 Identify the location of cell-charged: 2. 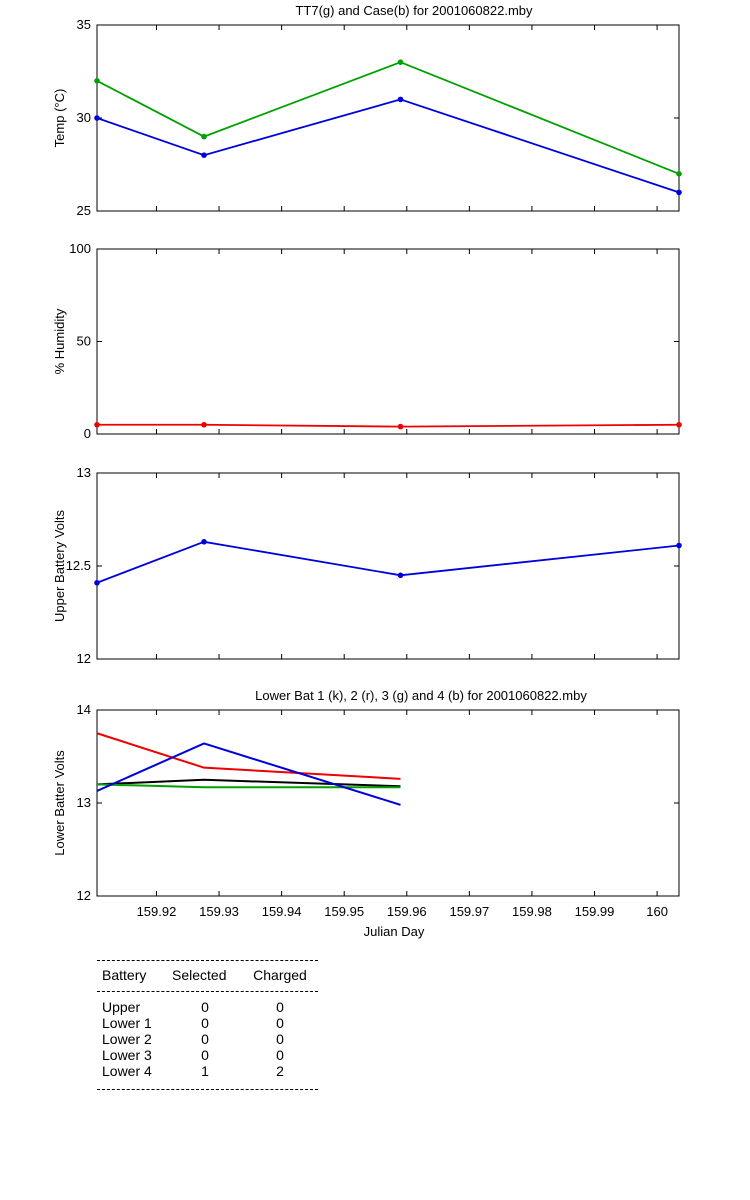
(280, 1071).